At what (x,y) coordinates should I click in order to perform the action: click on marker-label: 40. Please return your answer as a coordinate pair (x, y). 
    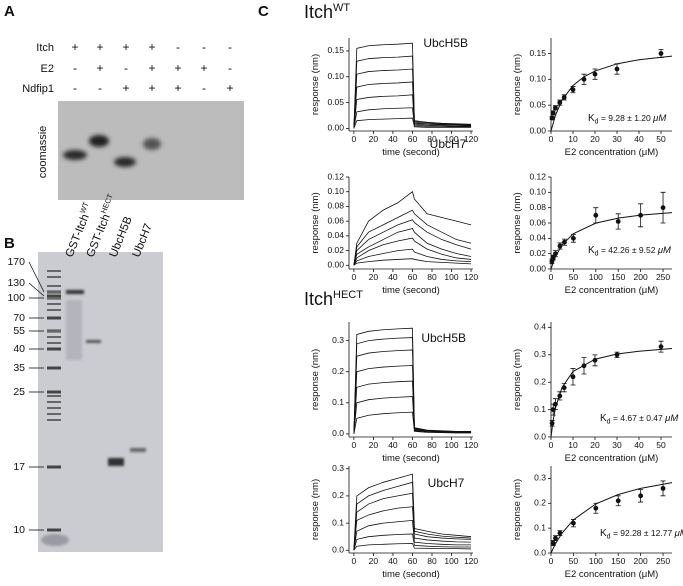
    Looking at the image, I should click on (19, 349).